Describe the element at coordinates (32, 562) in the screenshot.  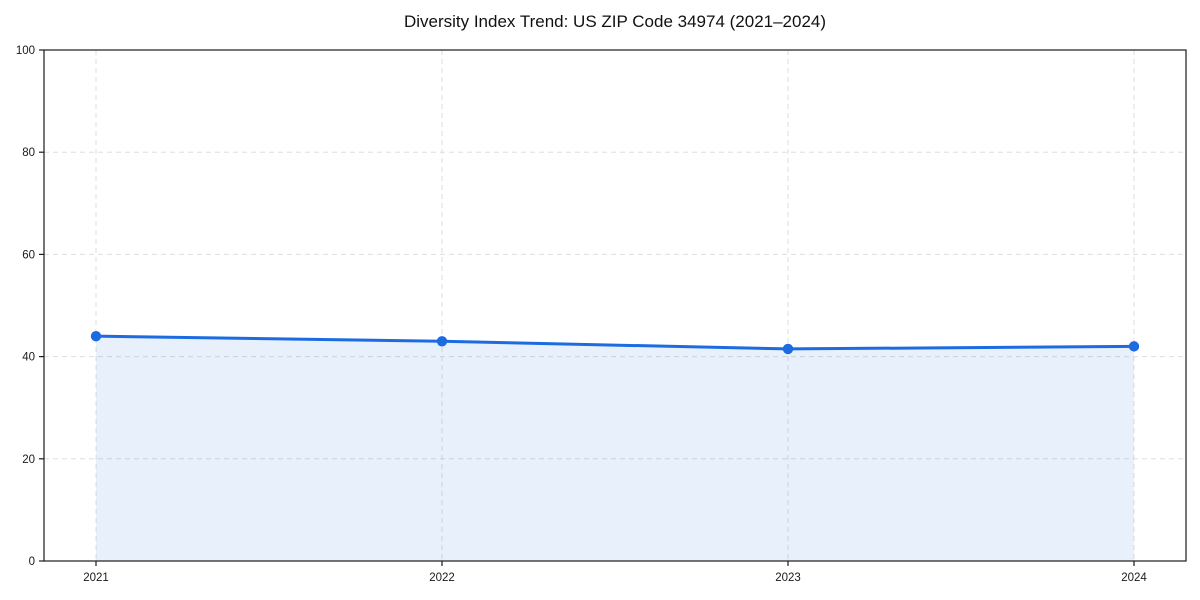
I see `y-tick-label: 0` at that location.